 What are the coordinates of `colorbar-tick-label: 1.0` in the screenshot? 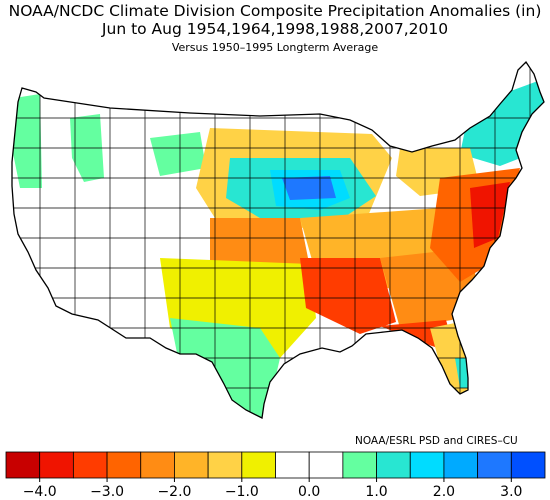 It's located at (376, 492).